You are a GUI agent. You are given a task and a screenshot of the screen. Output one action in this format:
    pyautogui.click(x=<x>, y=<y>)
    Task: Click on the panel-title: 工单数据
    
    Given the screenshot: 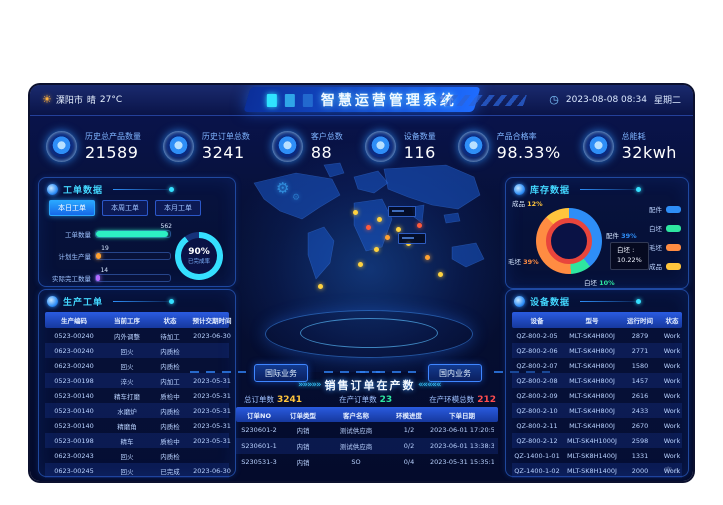 What is the action you would take?
    pyautogui.click(x=137, y=188)
    